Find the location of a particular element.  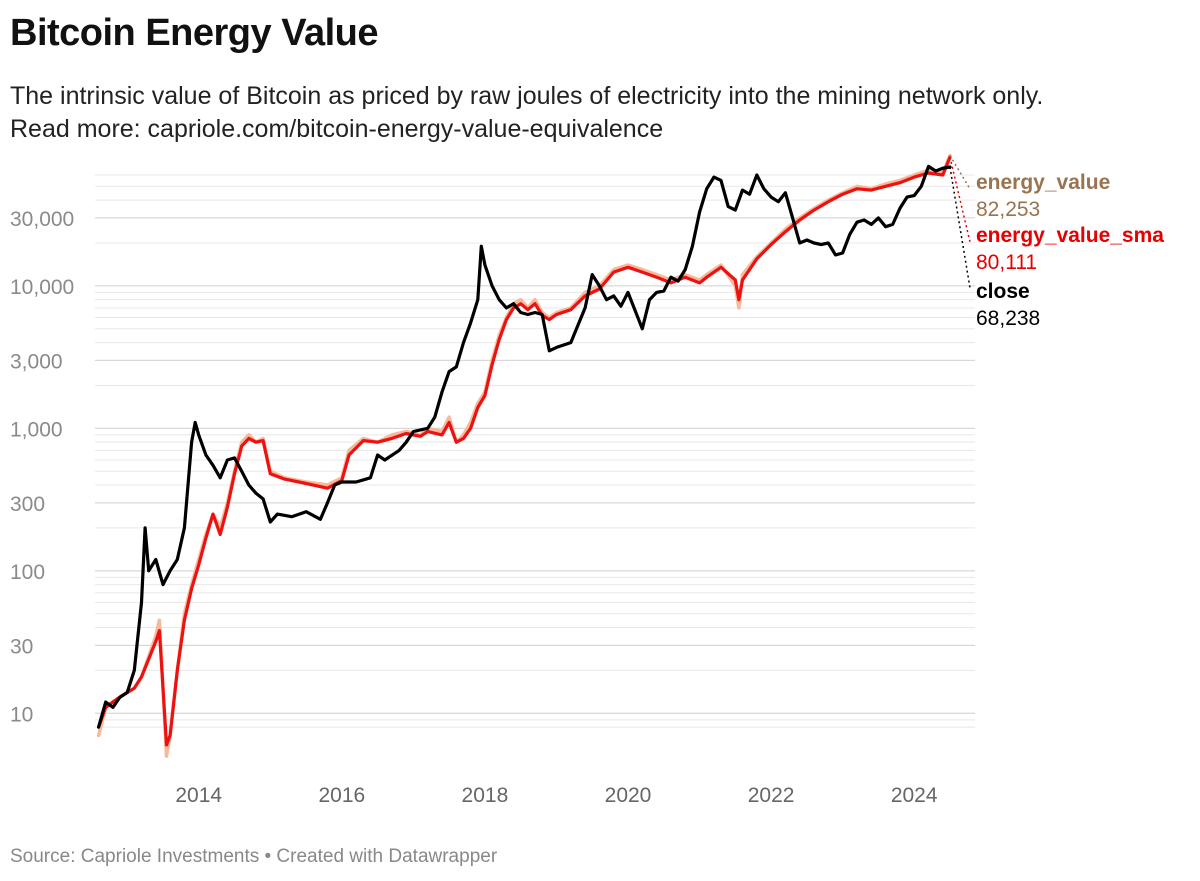

series-label-name-energy_value: energy_value is located at coordinates (1043, 182).